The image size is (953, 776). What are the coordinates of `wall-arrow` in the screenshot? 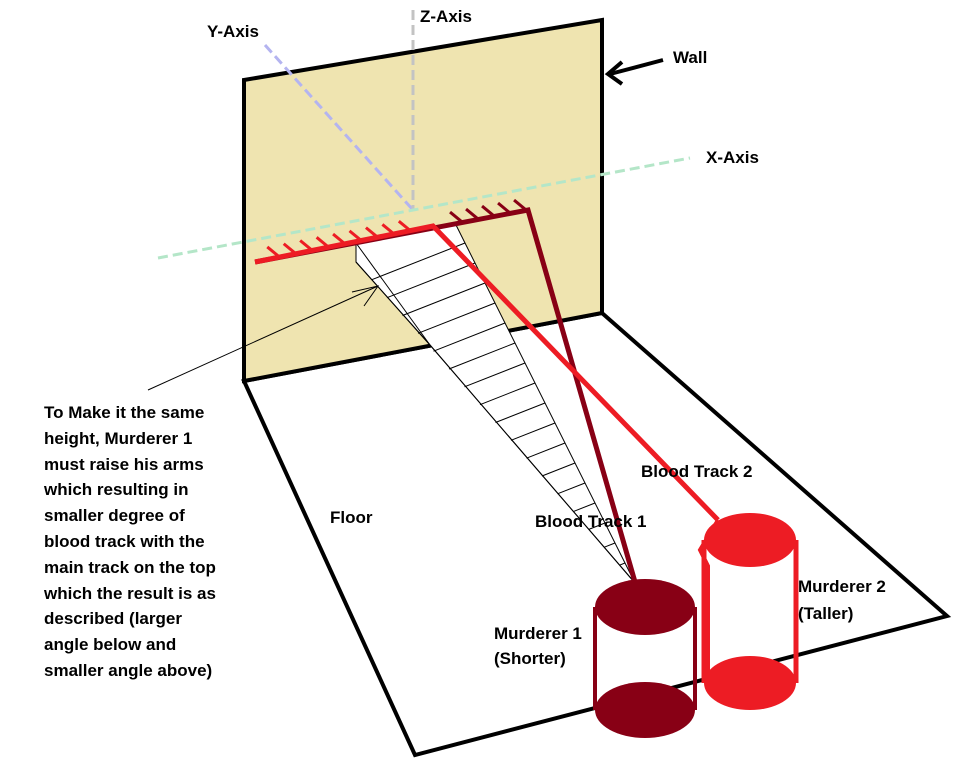 It's located at (634, 72).